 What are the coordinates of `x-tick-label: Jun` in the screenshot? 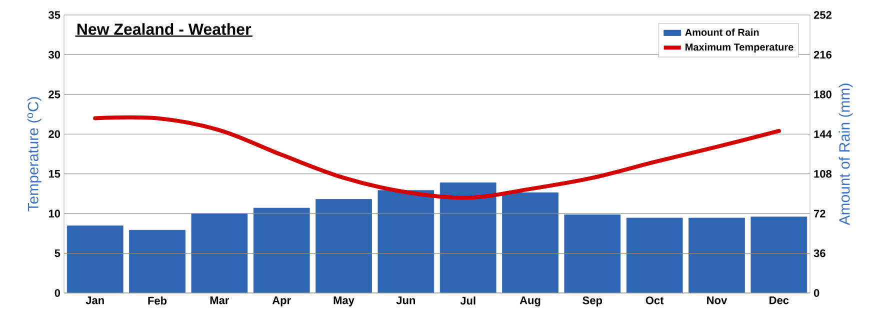 It's located at (406, 300).